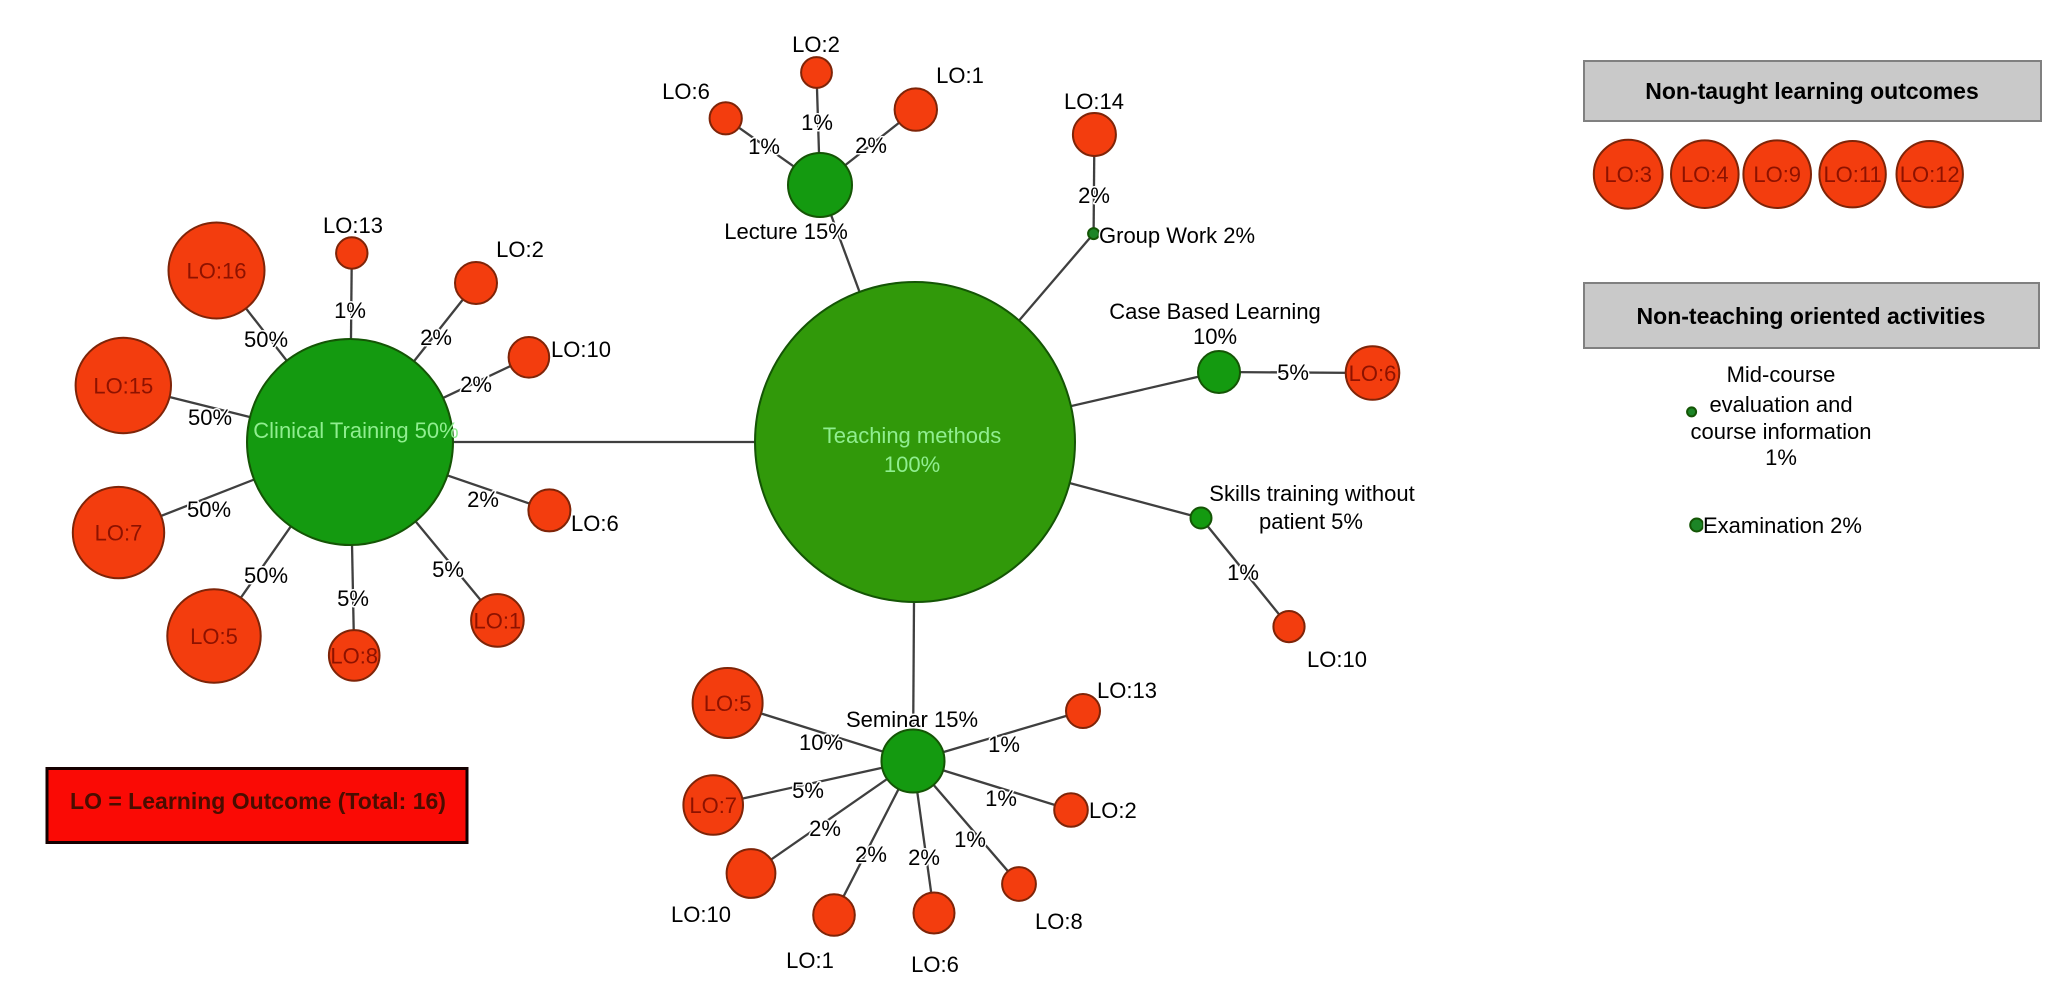 The width and height of the screenshot is (2059, 1001). What do you see at coordinates (912, 719) in the screenshot?
I see `svg-text: Seminar 15%` at bounding box center [912, 719].